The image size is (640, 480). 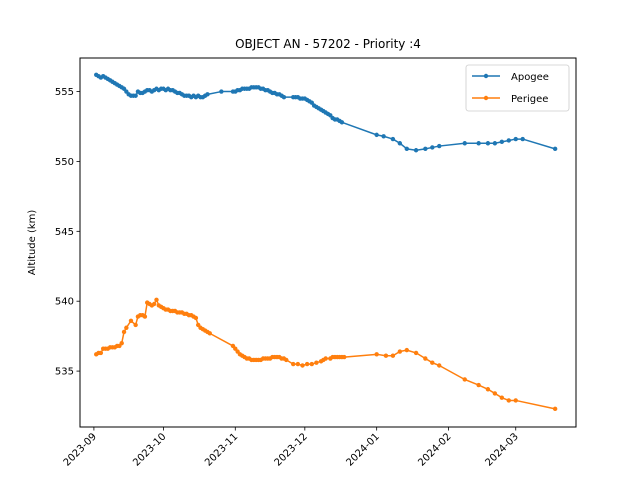 What do you see at coordinates (64, 372) in the screenshot?
I see `y-tick-label: 535` at bounding box center [64, 372].